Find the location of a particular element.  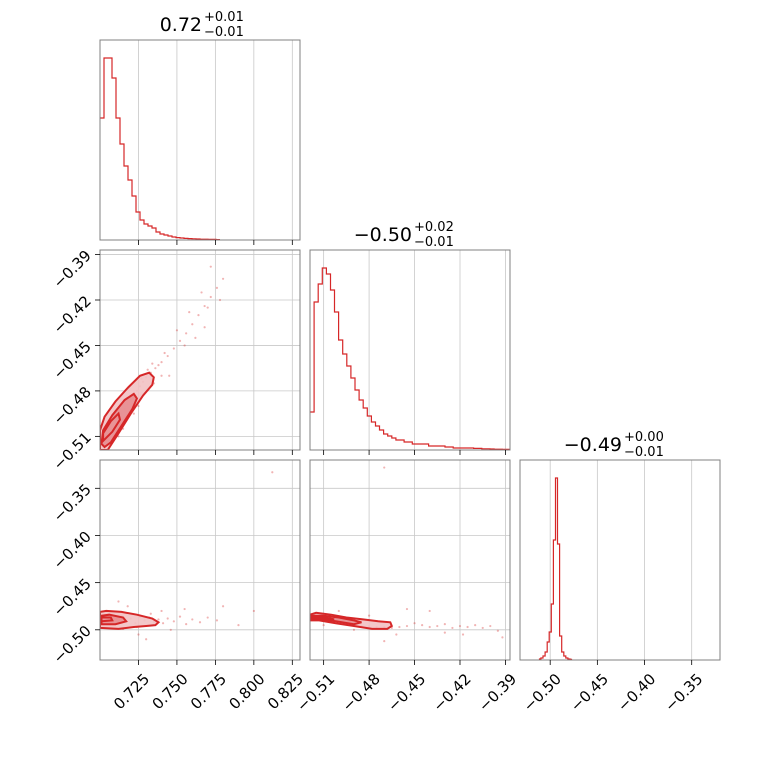

y-tick-label: −0.50 is located at coordinates (72, 644).